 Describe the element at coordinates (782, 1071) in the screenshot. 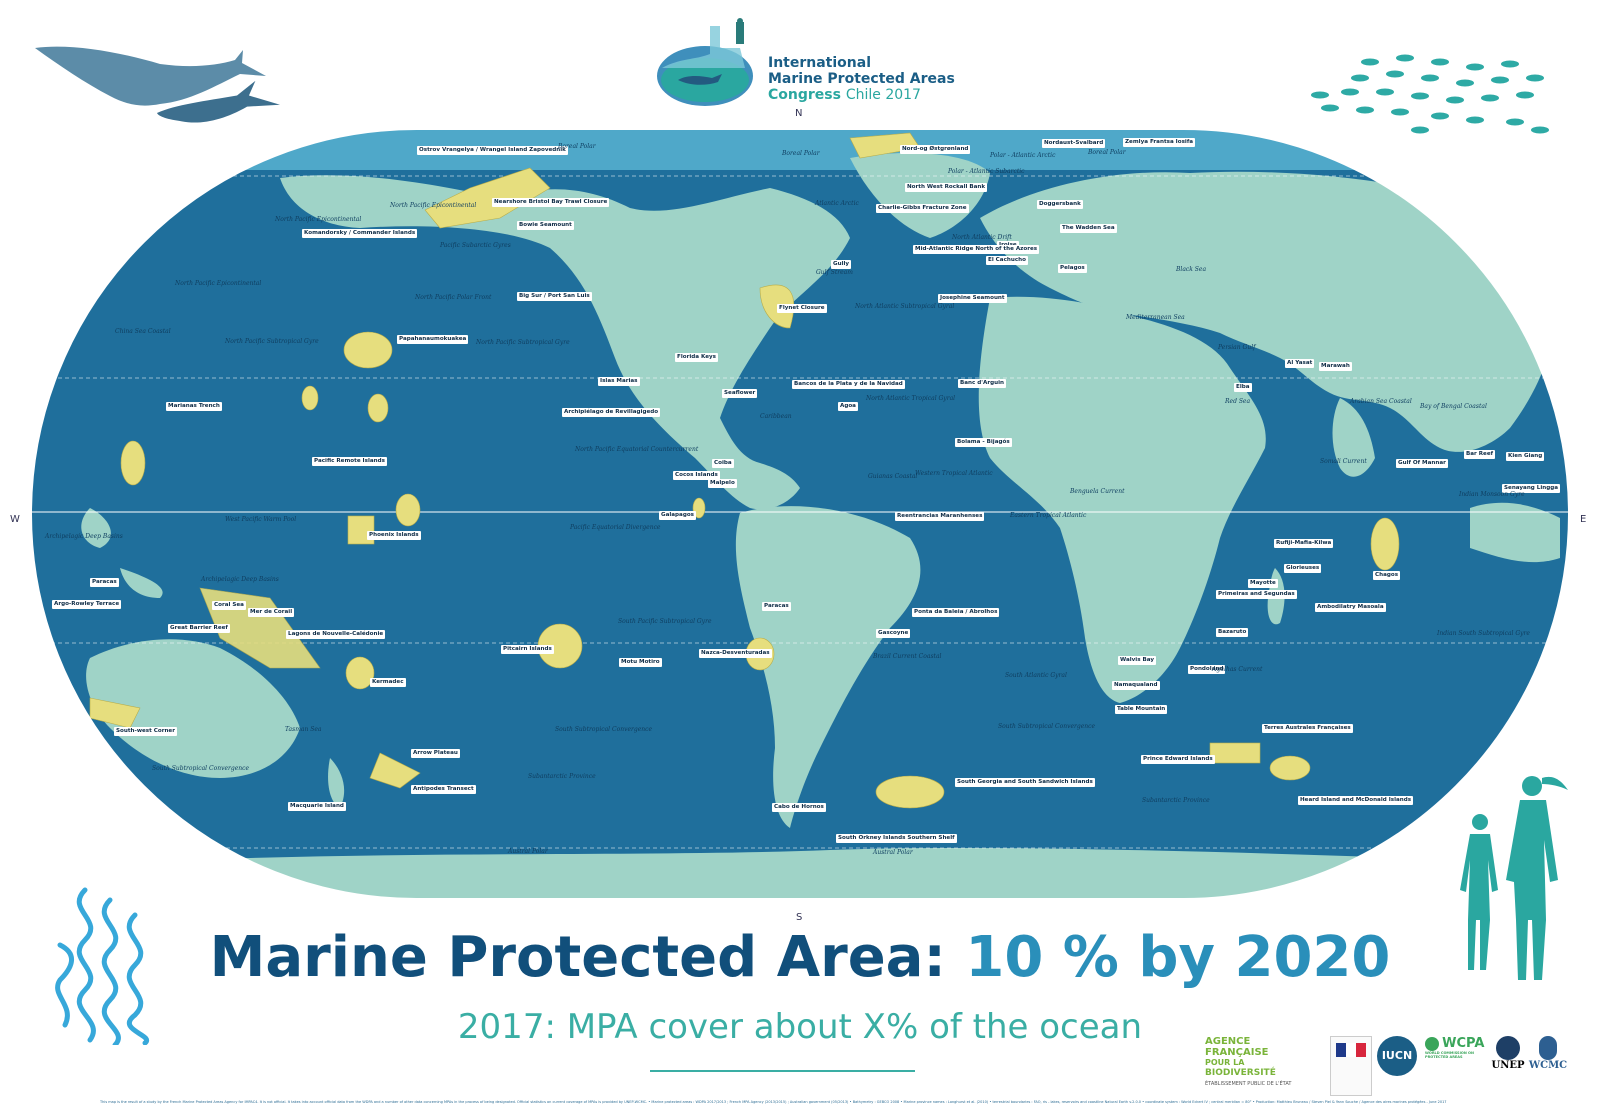

I see `divider` at that location.